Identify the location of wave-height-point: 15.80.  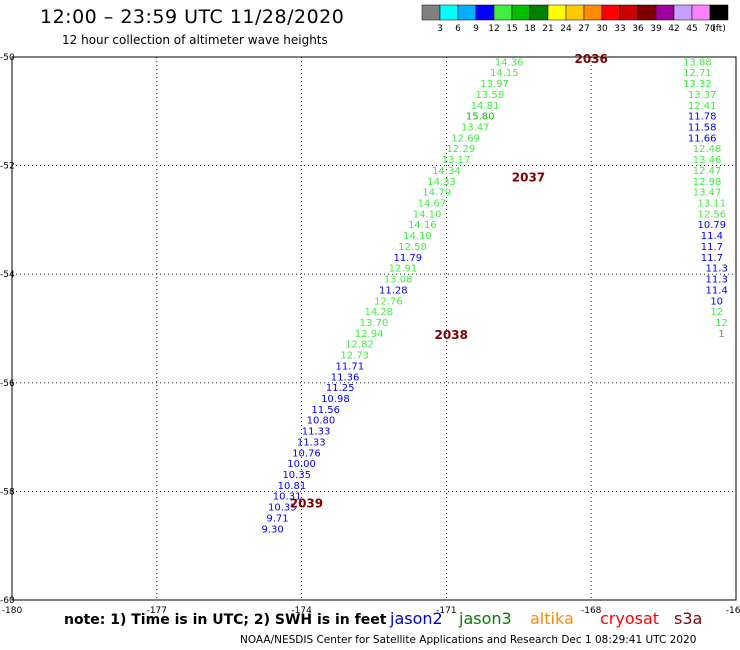
(480, 117).